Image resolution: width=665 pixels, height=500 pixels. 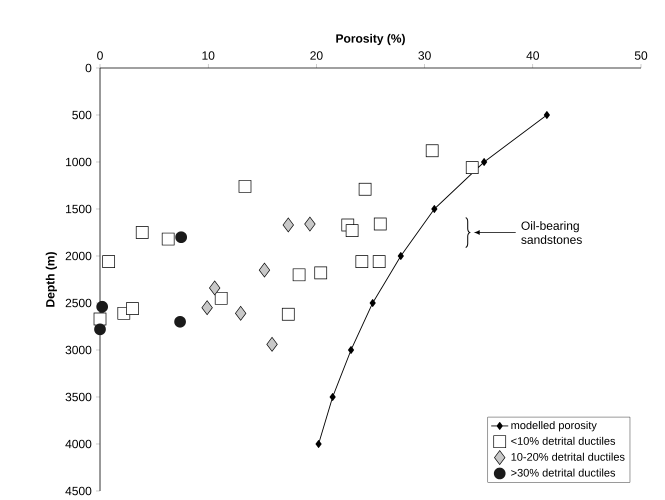 I want to click on y-tick-label: 3000, so click(x=79, y=350).